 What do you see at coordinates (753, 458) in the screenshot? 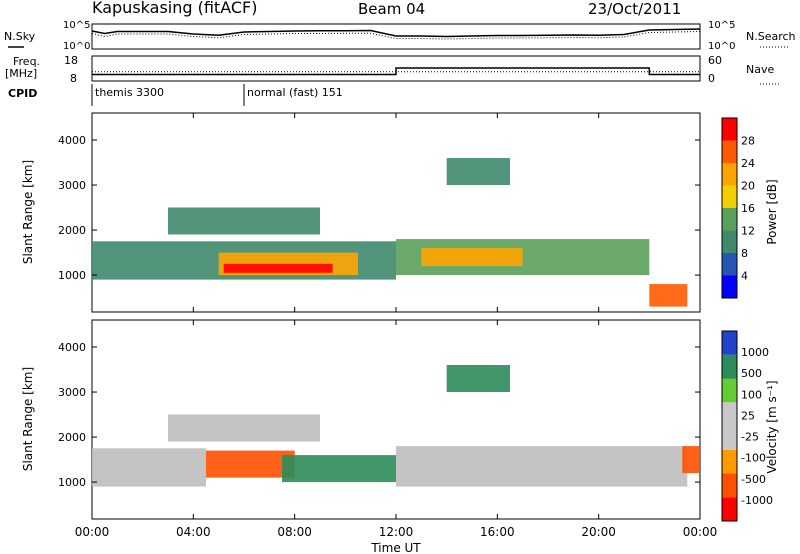
I see `colorbar-tick-label: -100` at bounding box center [753, 458].